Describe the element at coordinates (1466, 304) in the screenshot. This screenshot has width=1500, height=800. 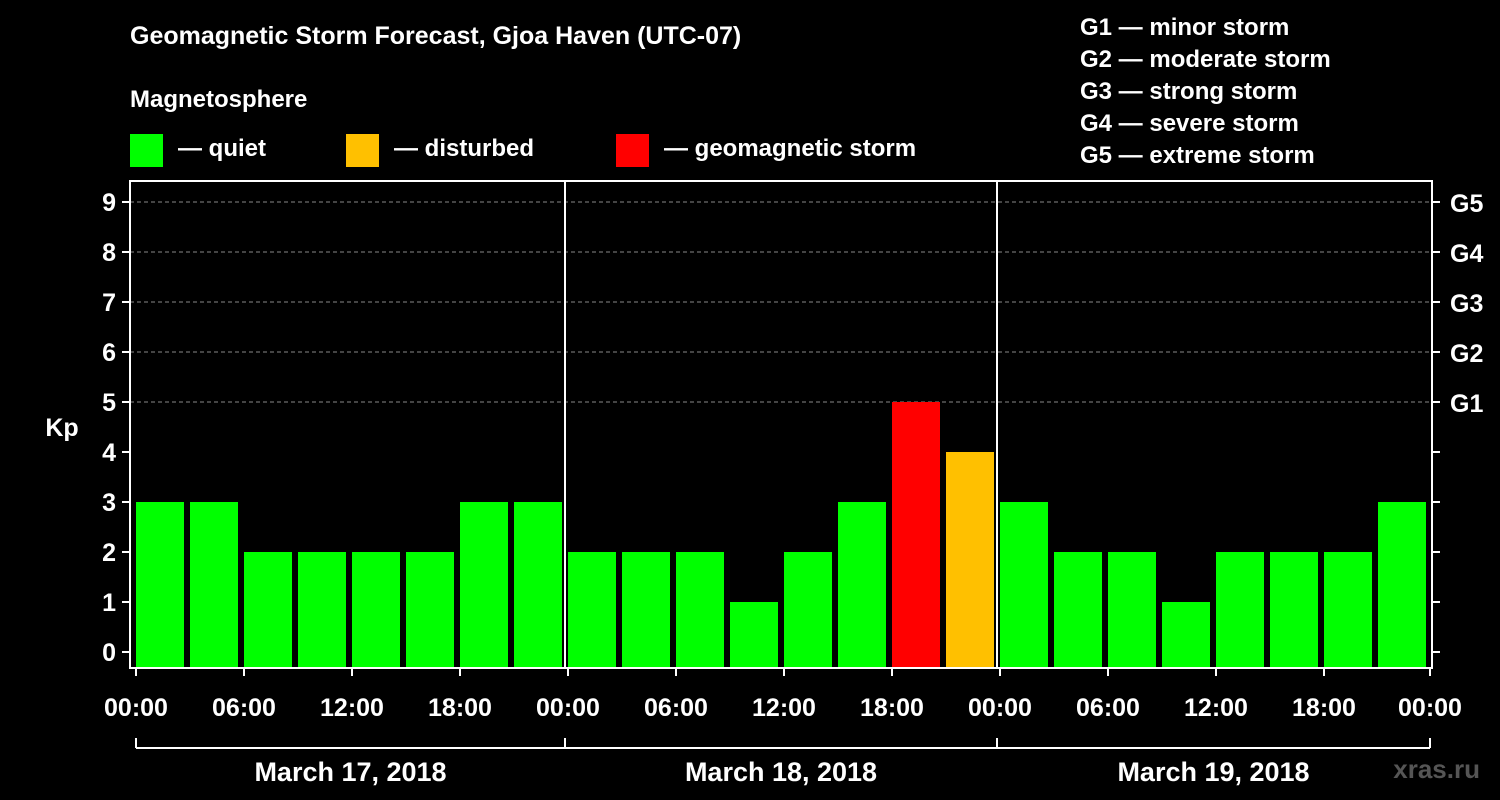
I see `g-scale-label: G3` at that location.